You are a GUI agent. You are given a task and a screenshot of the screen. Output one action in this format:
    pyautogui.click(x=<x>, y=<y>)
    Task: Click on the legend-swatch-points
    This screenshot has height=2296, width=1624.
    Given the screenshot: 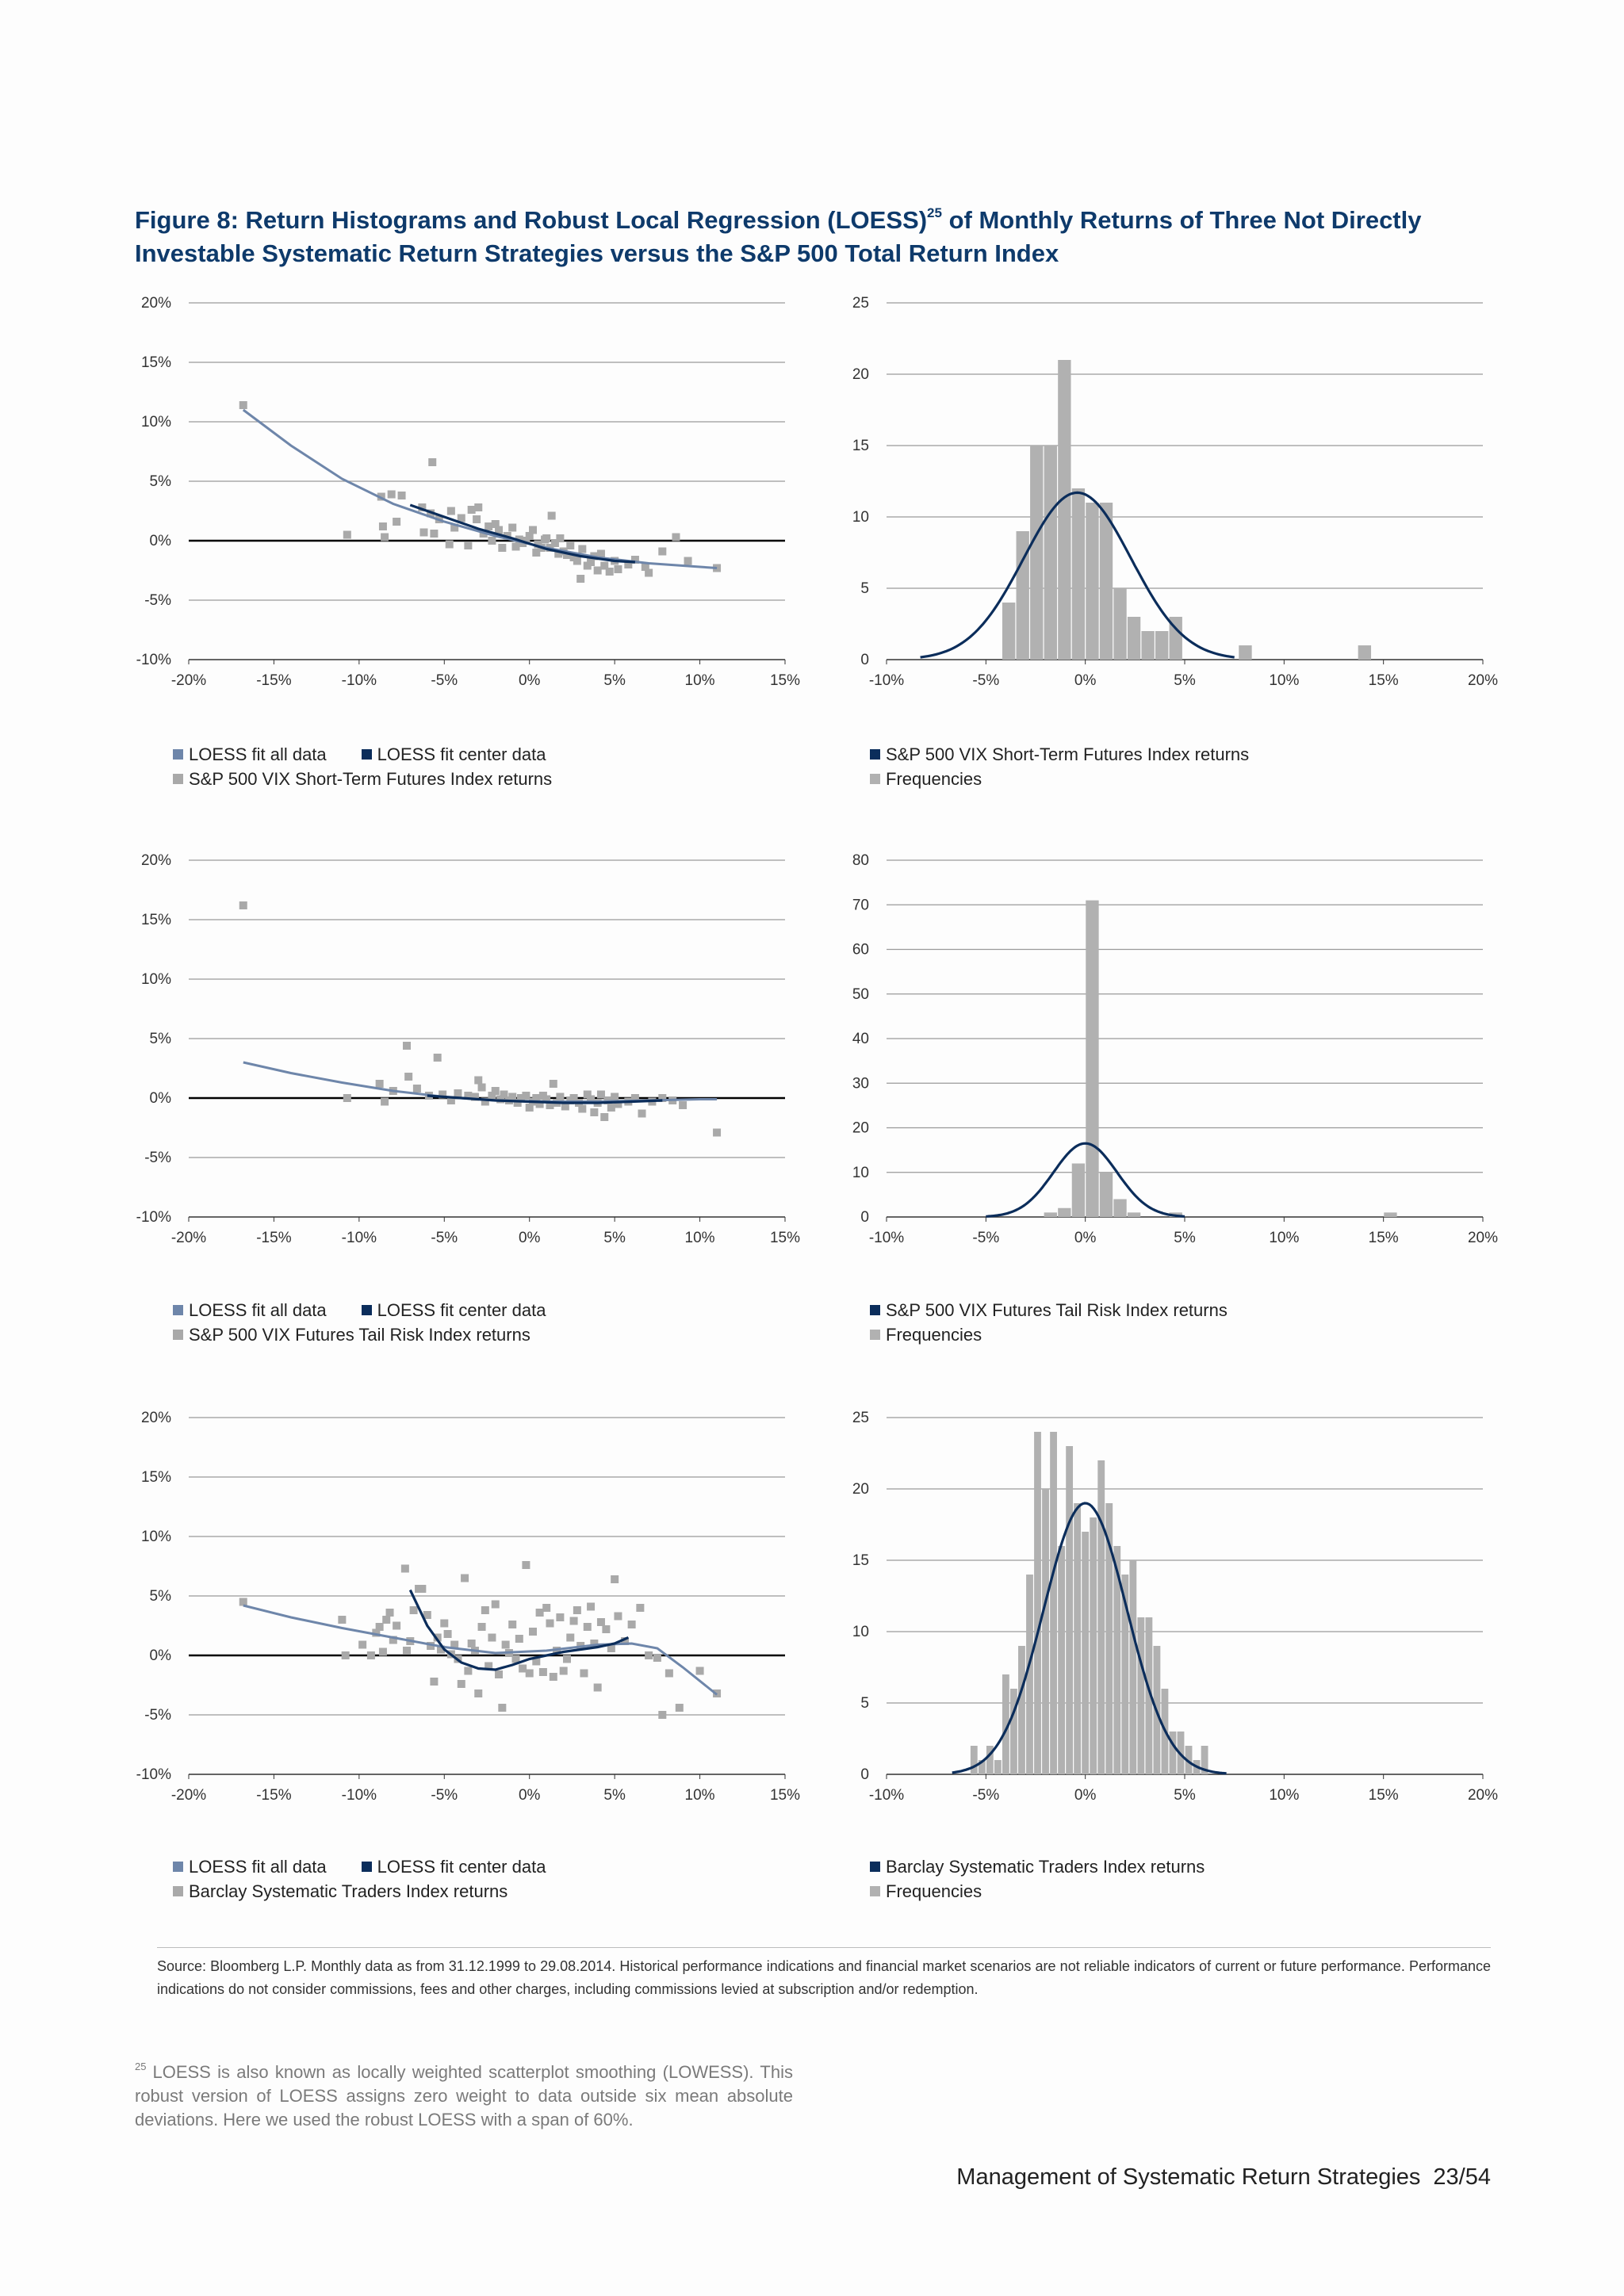 What is the action you would take?
    pyautogui.click(x=178, y=1335)
    